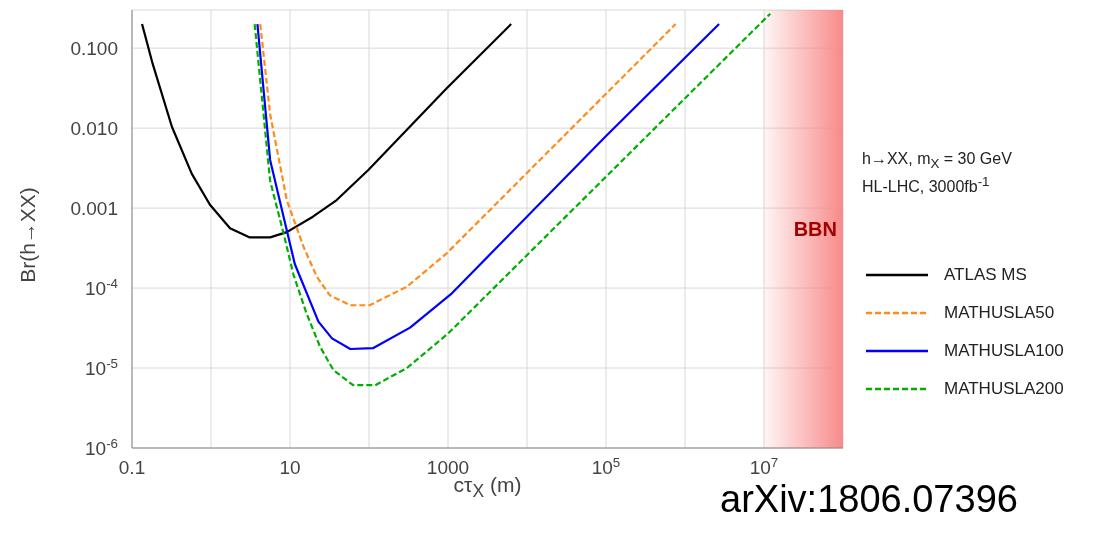 The height and width of the screenshot is (533, 1109). Describe the element at coordinates (937, 161) in the screenshot. I see `text: h→XX, m$_{X}$ = 30 GeV` at that location.